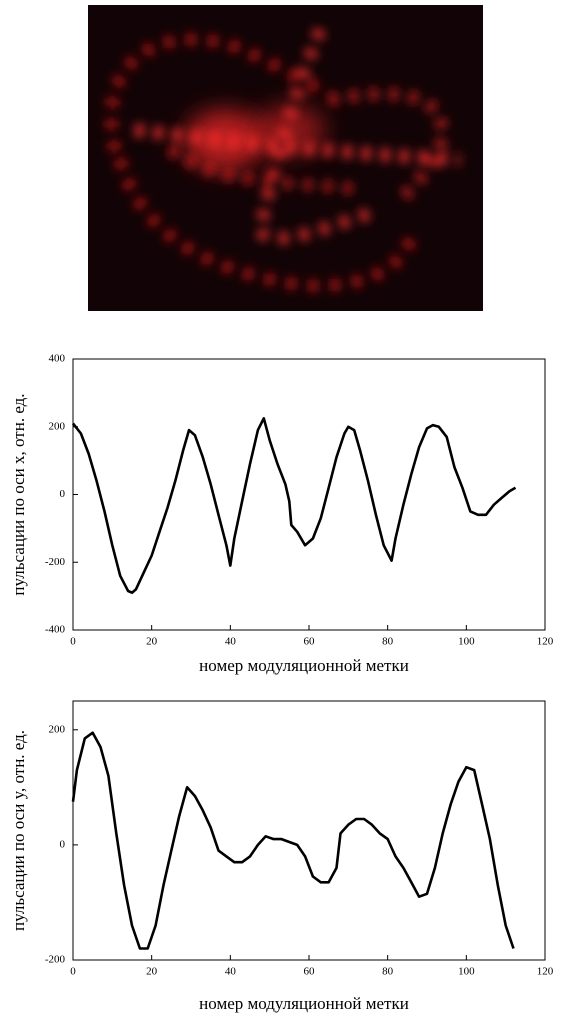 Image resolution: width=565 pixels, height=1019 pixels. I want to click on y-tick-label: -400, so click(55, 630).